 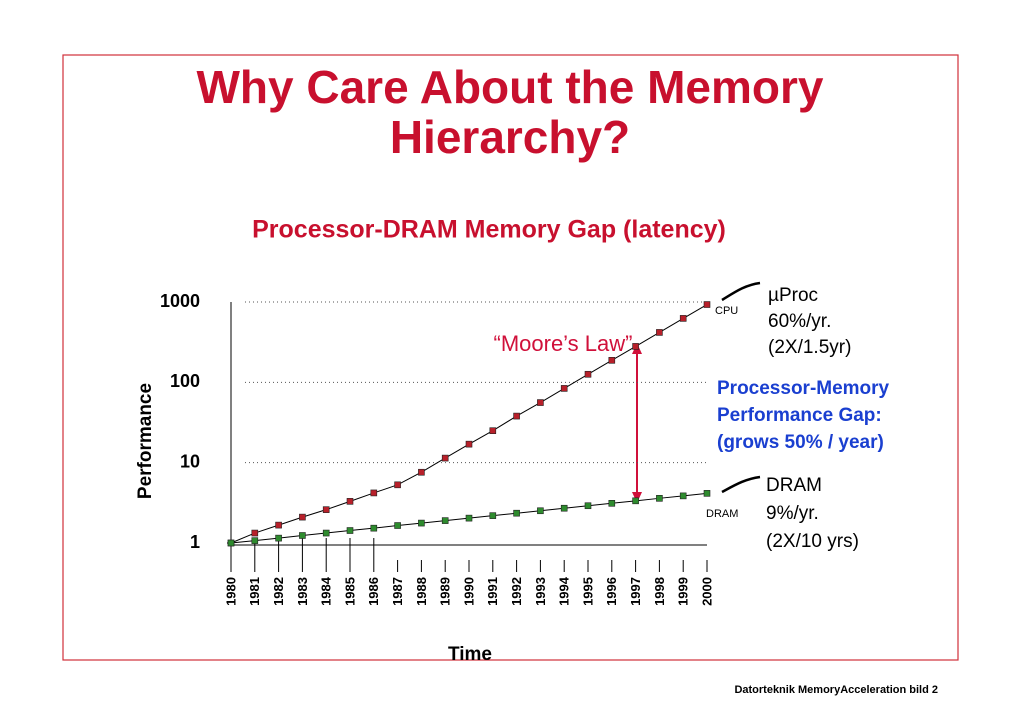 I want to click on x-tick-label: 1989, so click(x=445, y=591).